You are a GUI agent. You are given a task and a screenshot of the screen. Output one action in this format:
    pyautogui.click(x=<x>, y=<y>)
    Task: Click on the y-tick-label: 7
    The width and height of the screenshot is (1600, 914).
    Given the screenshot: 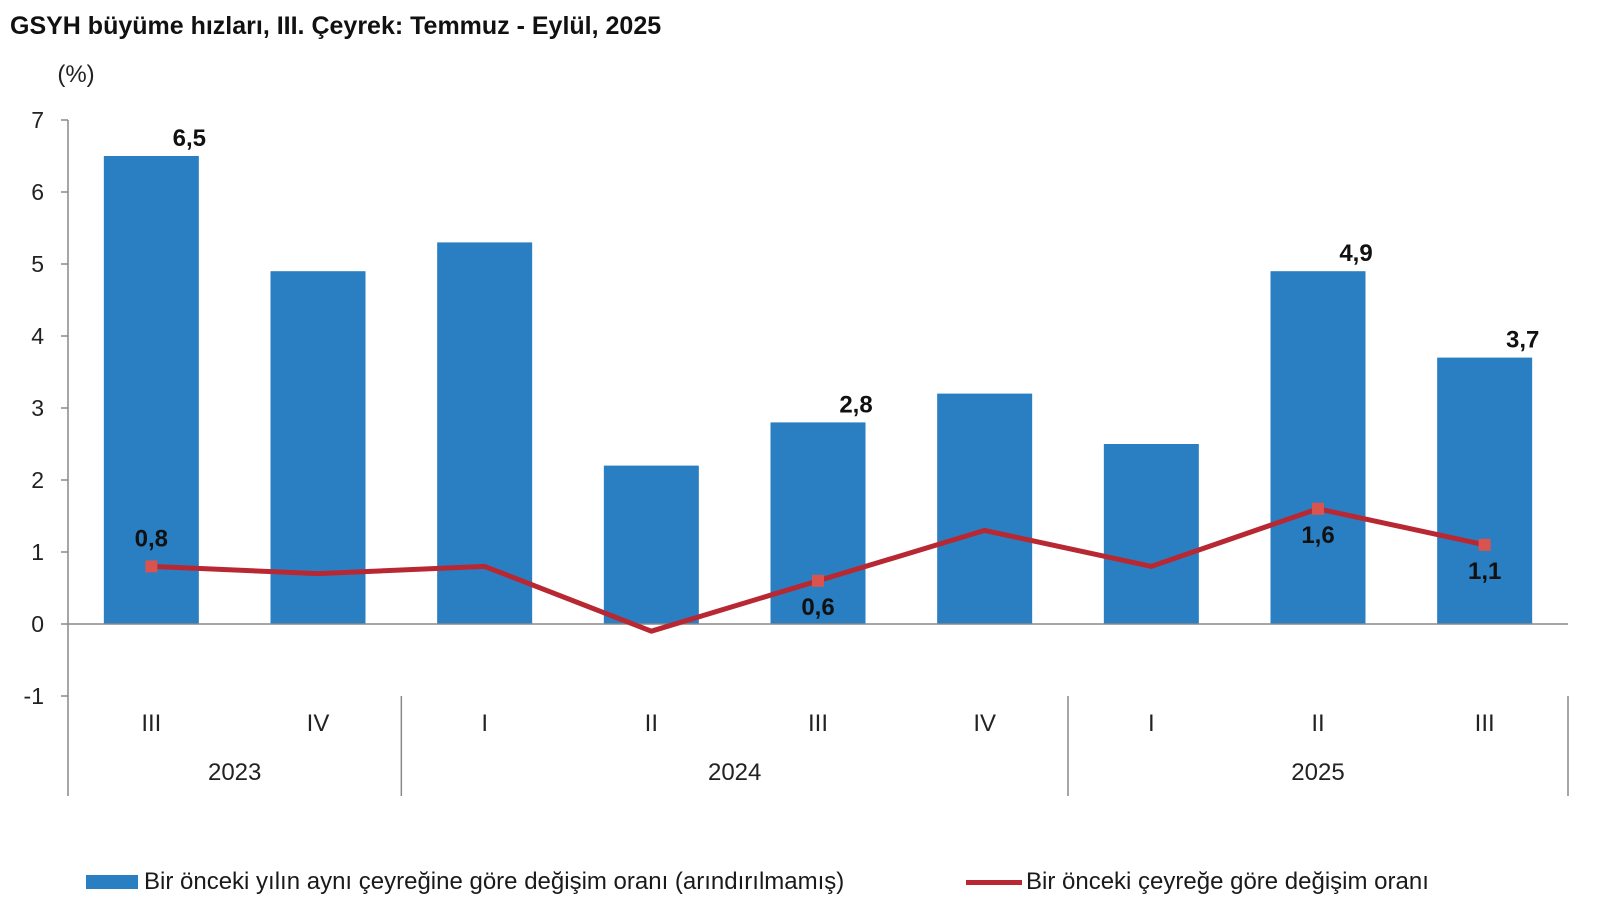 What is the action you would take?
    pyautogui.click(x=37, y=120)
    